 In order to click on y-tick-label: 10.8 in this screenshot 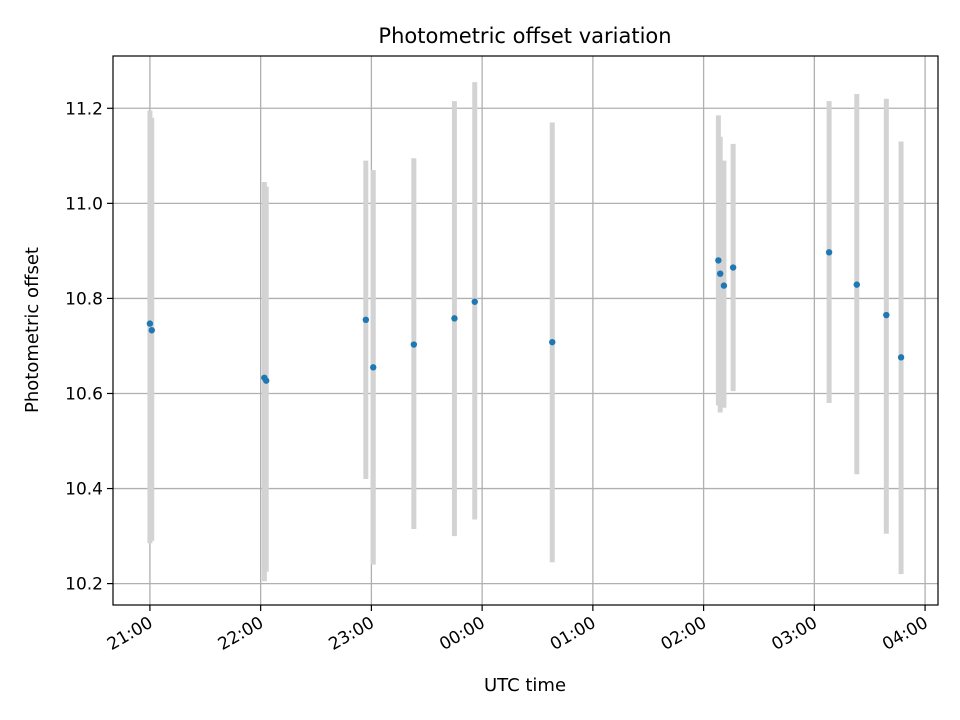, I will do `click(84, 299)`.